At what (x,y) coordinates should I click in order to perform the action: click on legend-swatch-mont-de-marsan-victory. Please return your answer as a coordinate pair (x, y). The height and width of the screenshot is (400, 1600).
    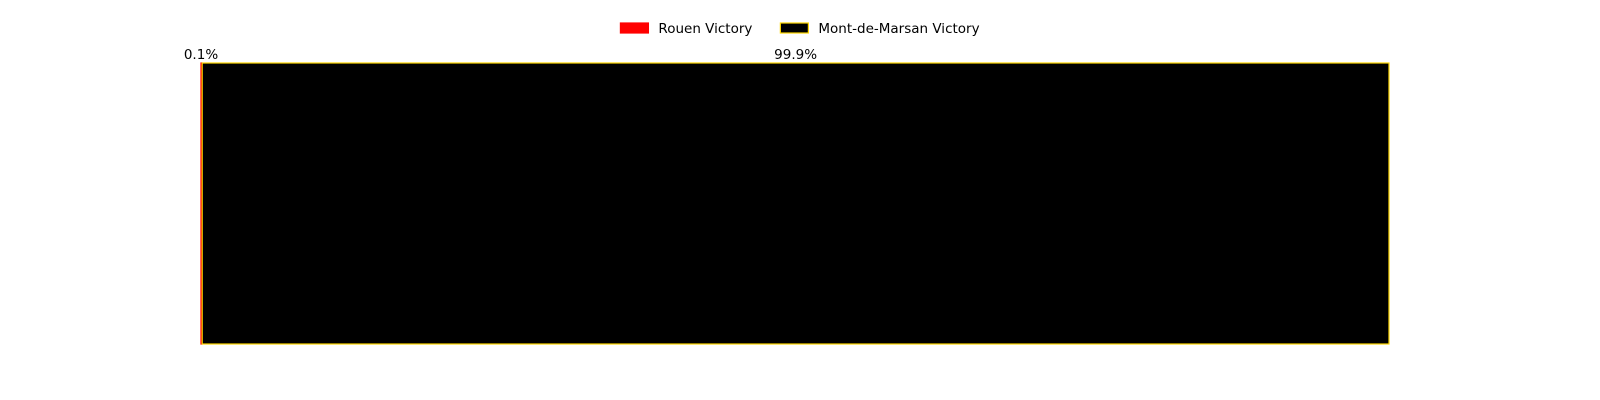
    Looking at the image, I should click on (794, 28).